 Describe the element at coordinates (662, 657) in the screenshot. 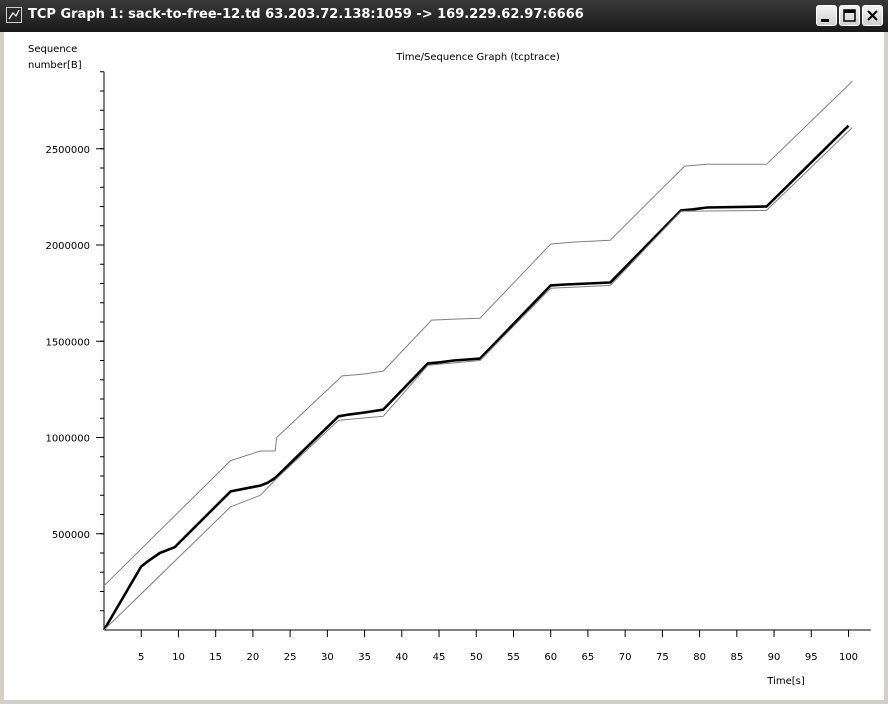

I see `x-tick-label: 75` at that location.